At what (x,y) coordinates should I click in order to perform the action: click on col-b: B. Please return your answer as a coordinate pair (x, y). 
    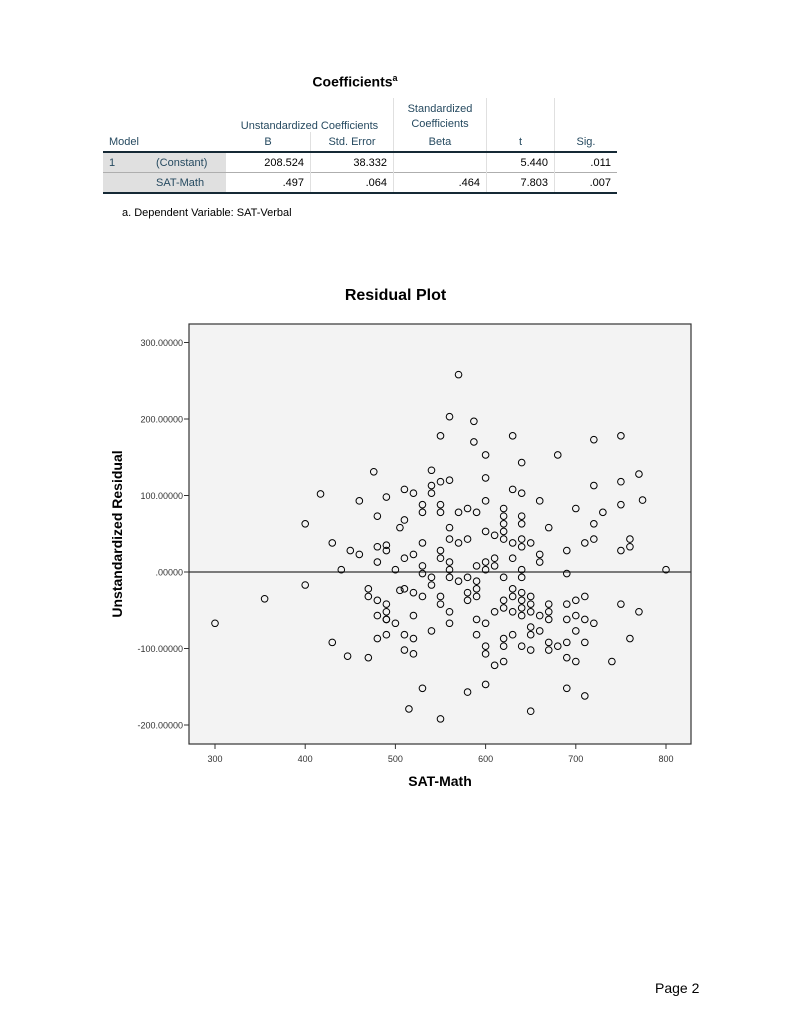
    Looking at the image, I should click on (268, 142).